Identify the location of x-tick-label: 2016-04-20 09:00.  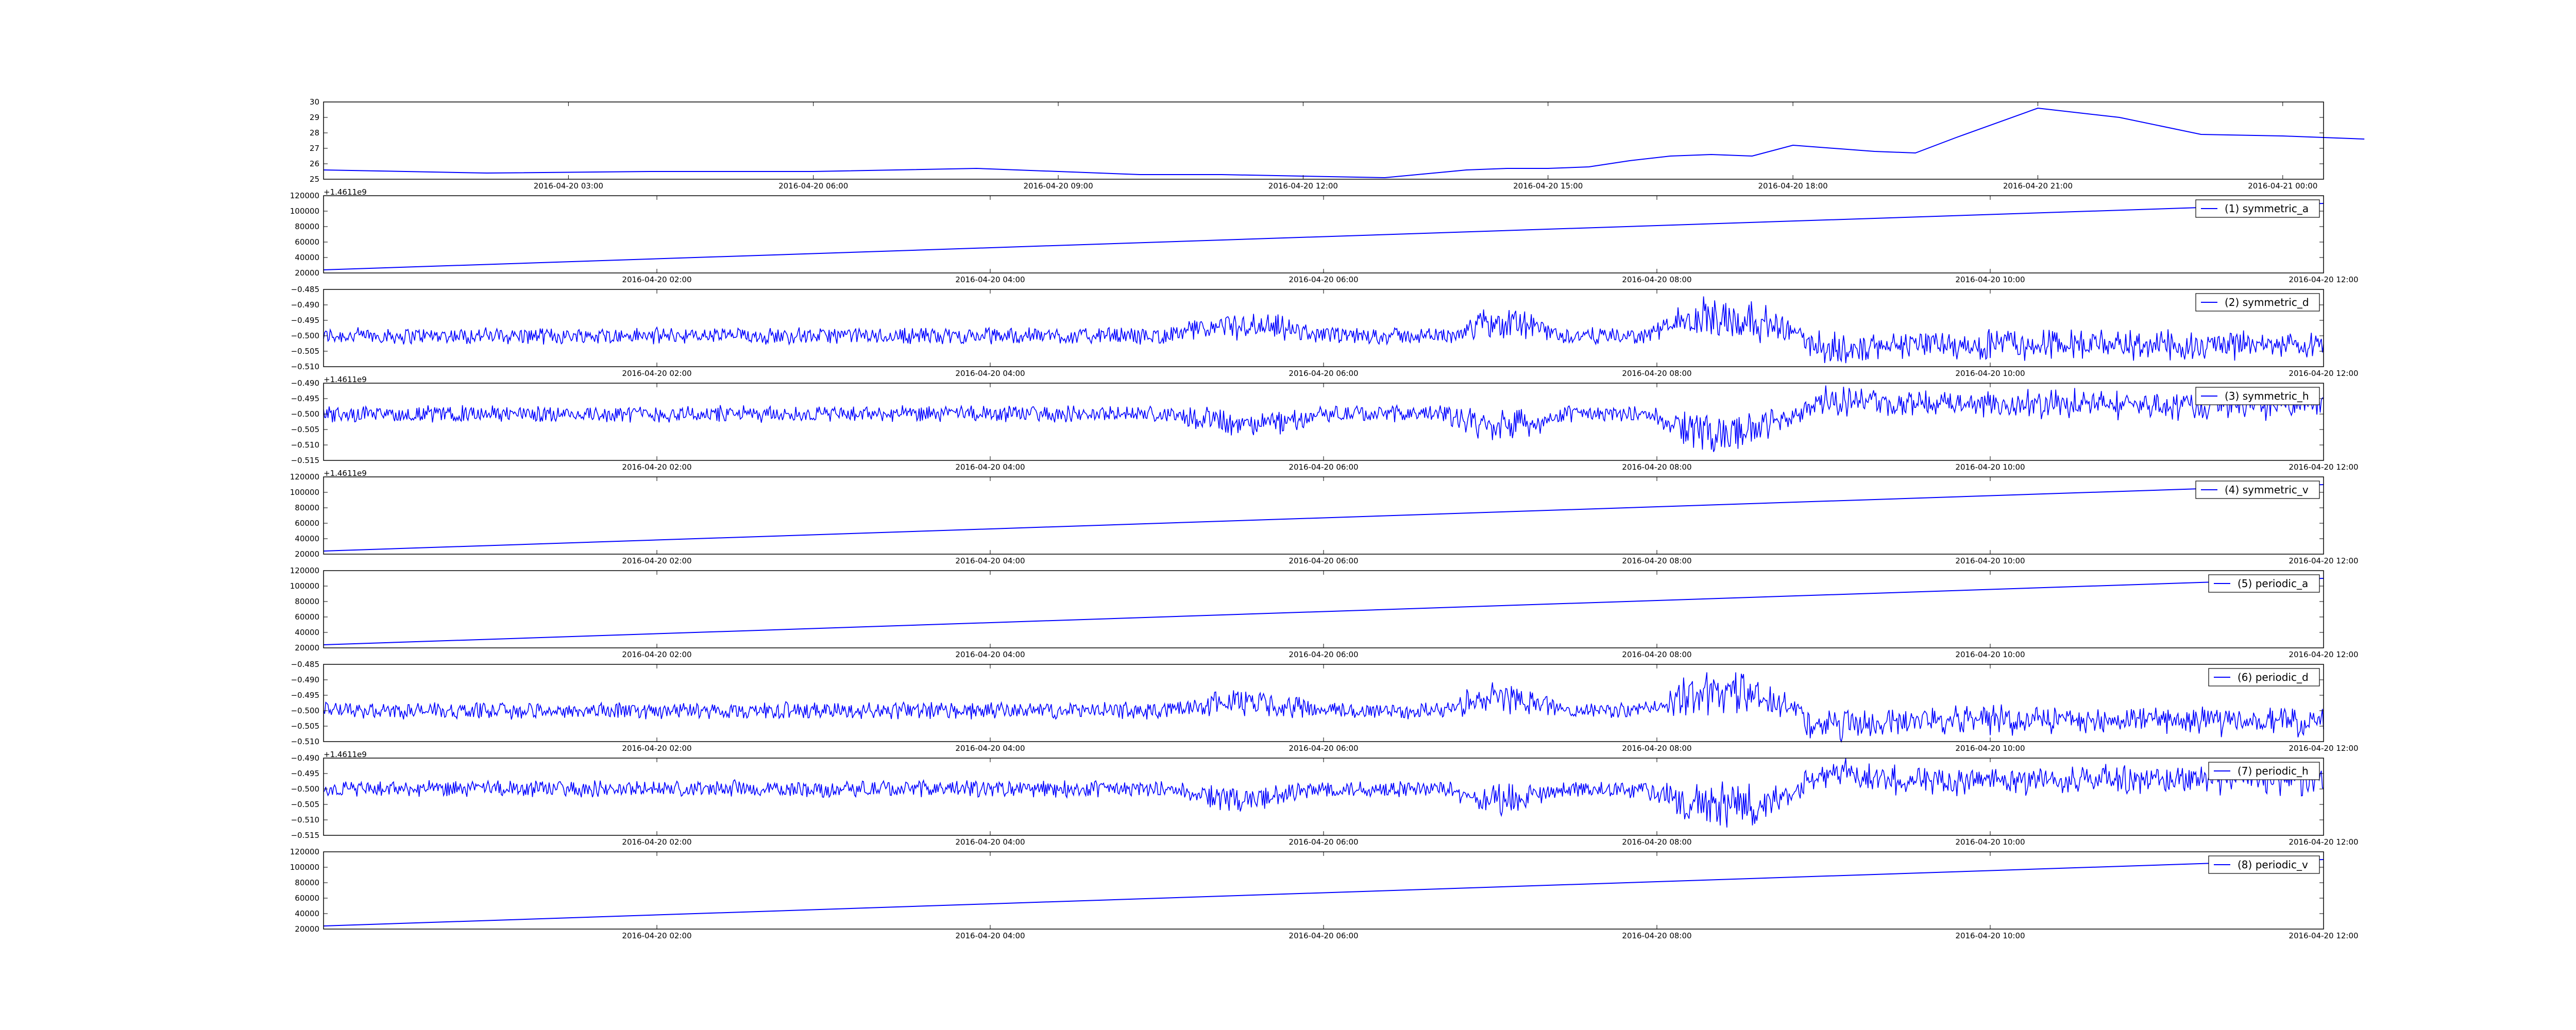
(1058, 186).